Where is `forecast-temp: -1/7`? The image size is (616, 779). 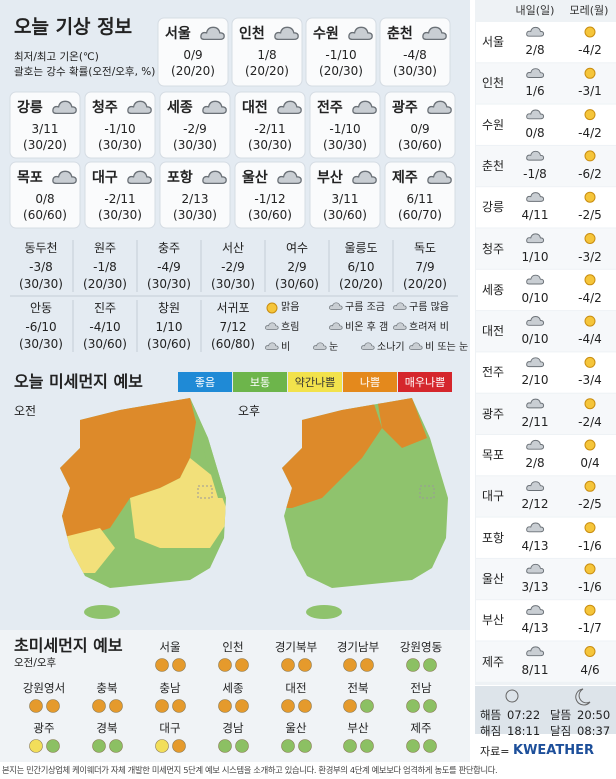 forecast-temp: -1/7 is located at coordinates (590, 628).